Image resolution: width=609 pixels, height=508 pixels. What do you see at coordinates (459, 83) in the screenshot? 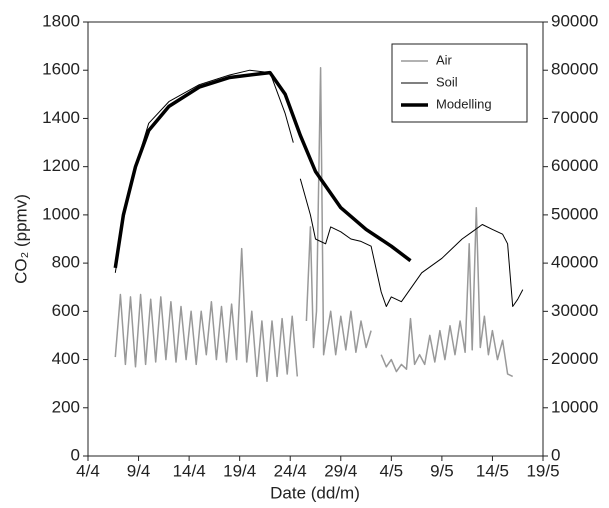
I see `legend: Air Soil Modelling` at bounding box center [459, 83].